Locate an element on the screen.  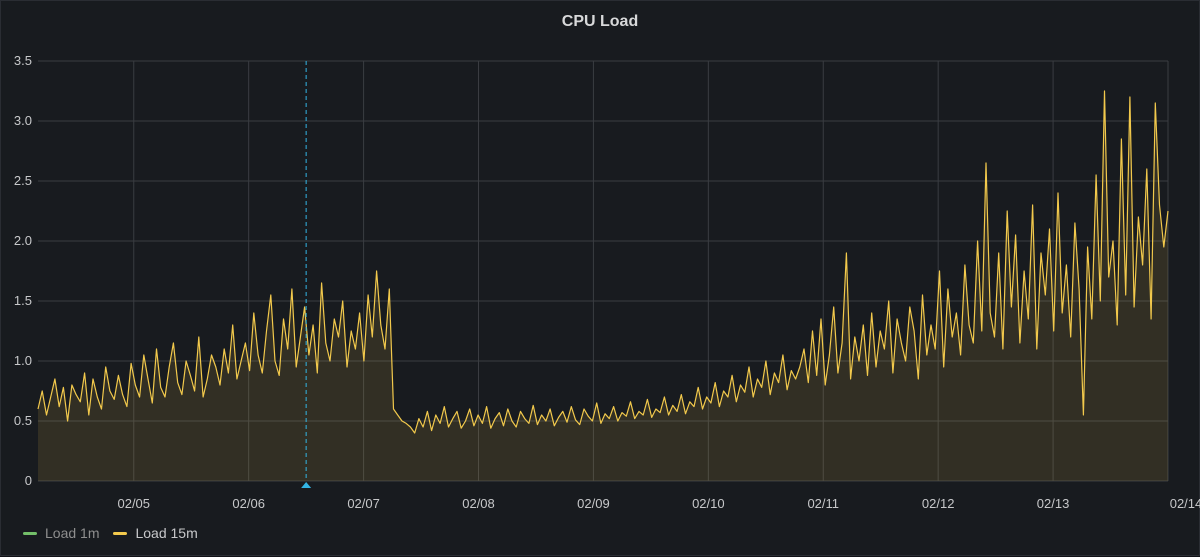
legend-label-load-15m: Load 15m is located at coordinates (166, 533).